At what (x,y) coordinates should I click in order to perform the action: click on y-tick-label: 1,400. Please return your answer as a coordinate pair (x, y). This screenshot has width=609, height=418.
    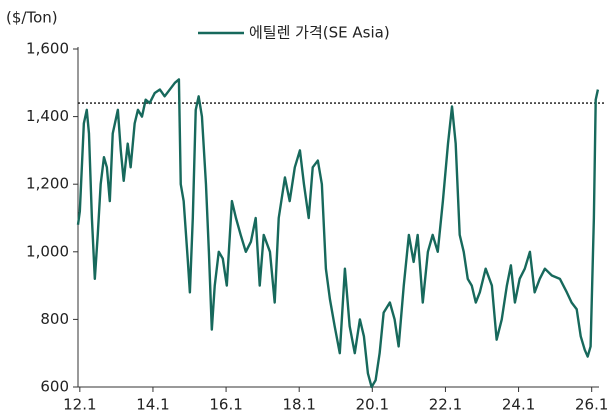
    Looking at the image, I should click on (47, 116).